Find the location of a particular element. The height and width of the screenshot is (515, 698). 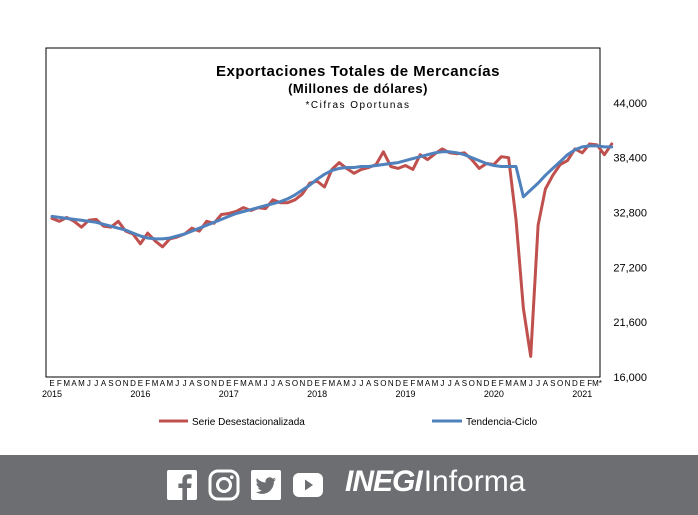

x-year-label: 2018 is located at coordinates (317, 394).